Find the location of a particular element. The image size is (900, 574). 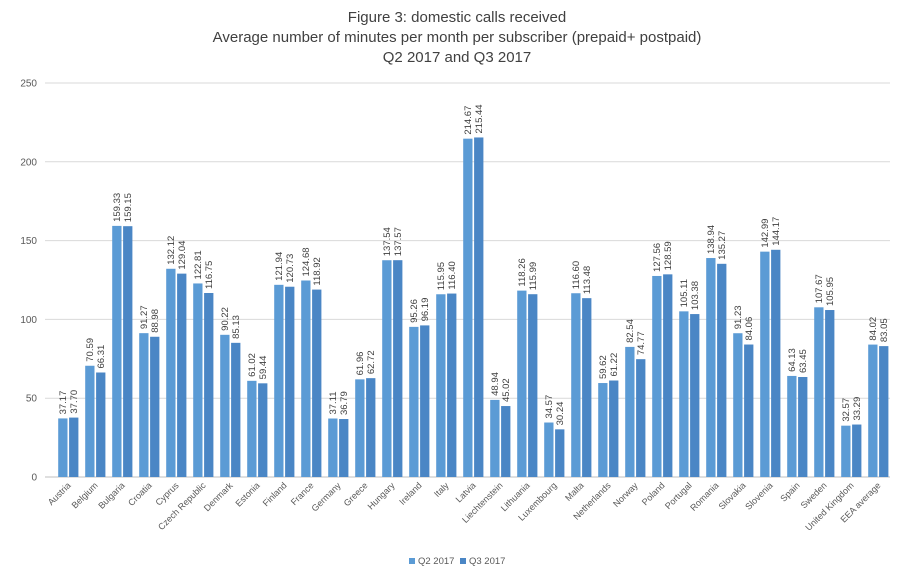

bar-belgium-q2-2017 is located at coordinates (90, 421).